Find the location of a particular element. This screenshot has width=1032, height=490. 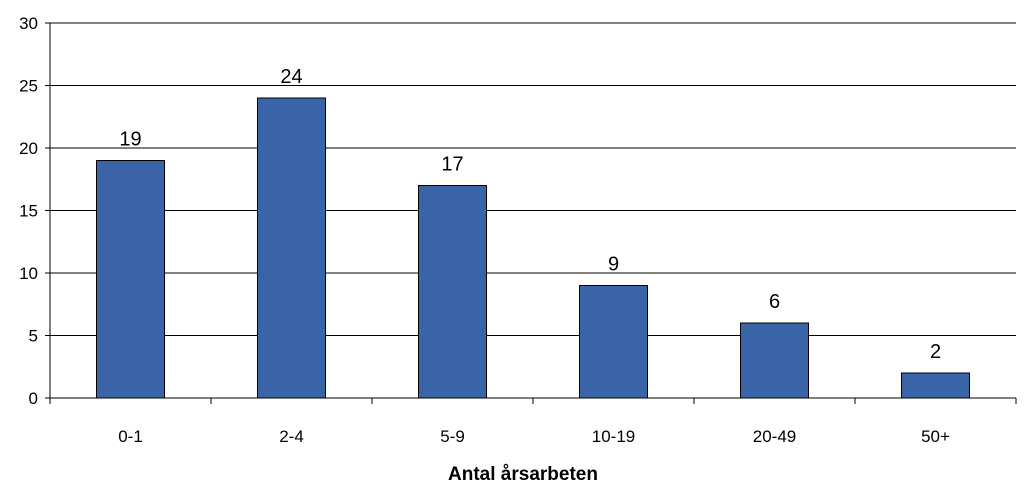

data-label: 2 is located at coordinates (935, 352).